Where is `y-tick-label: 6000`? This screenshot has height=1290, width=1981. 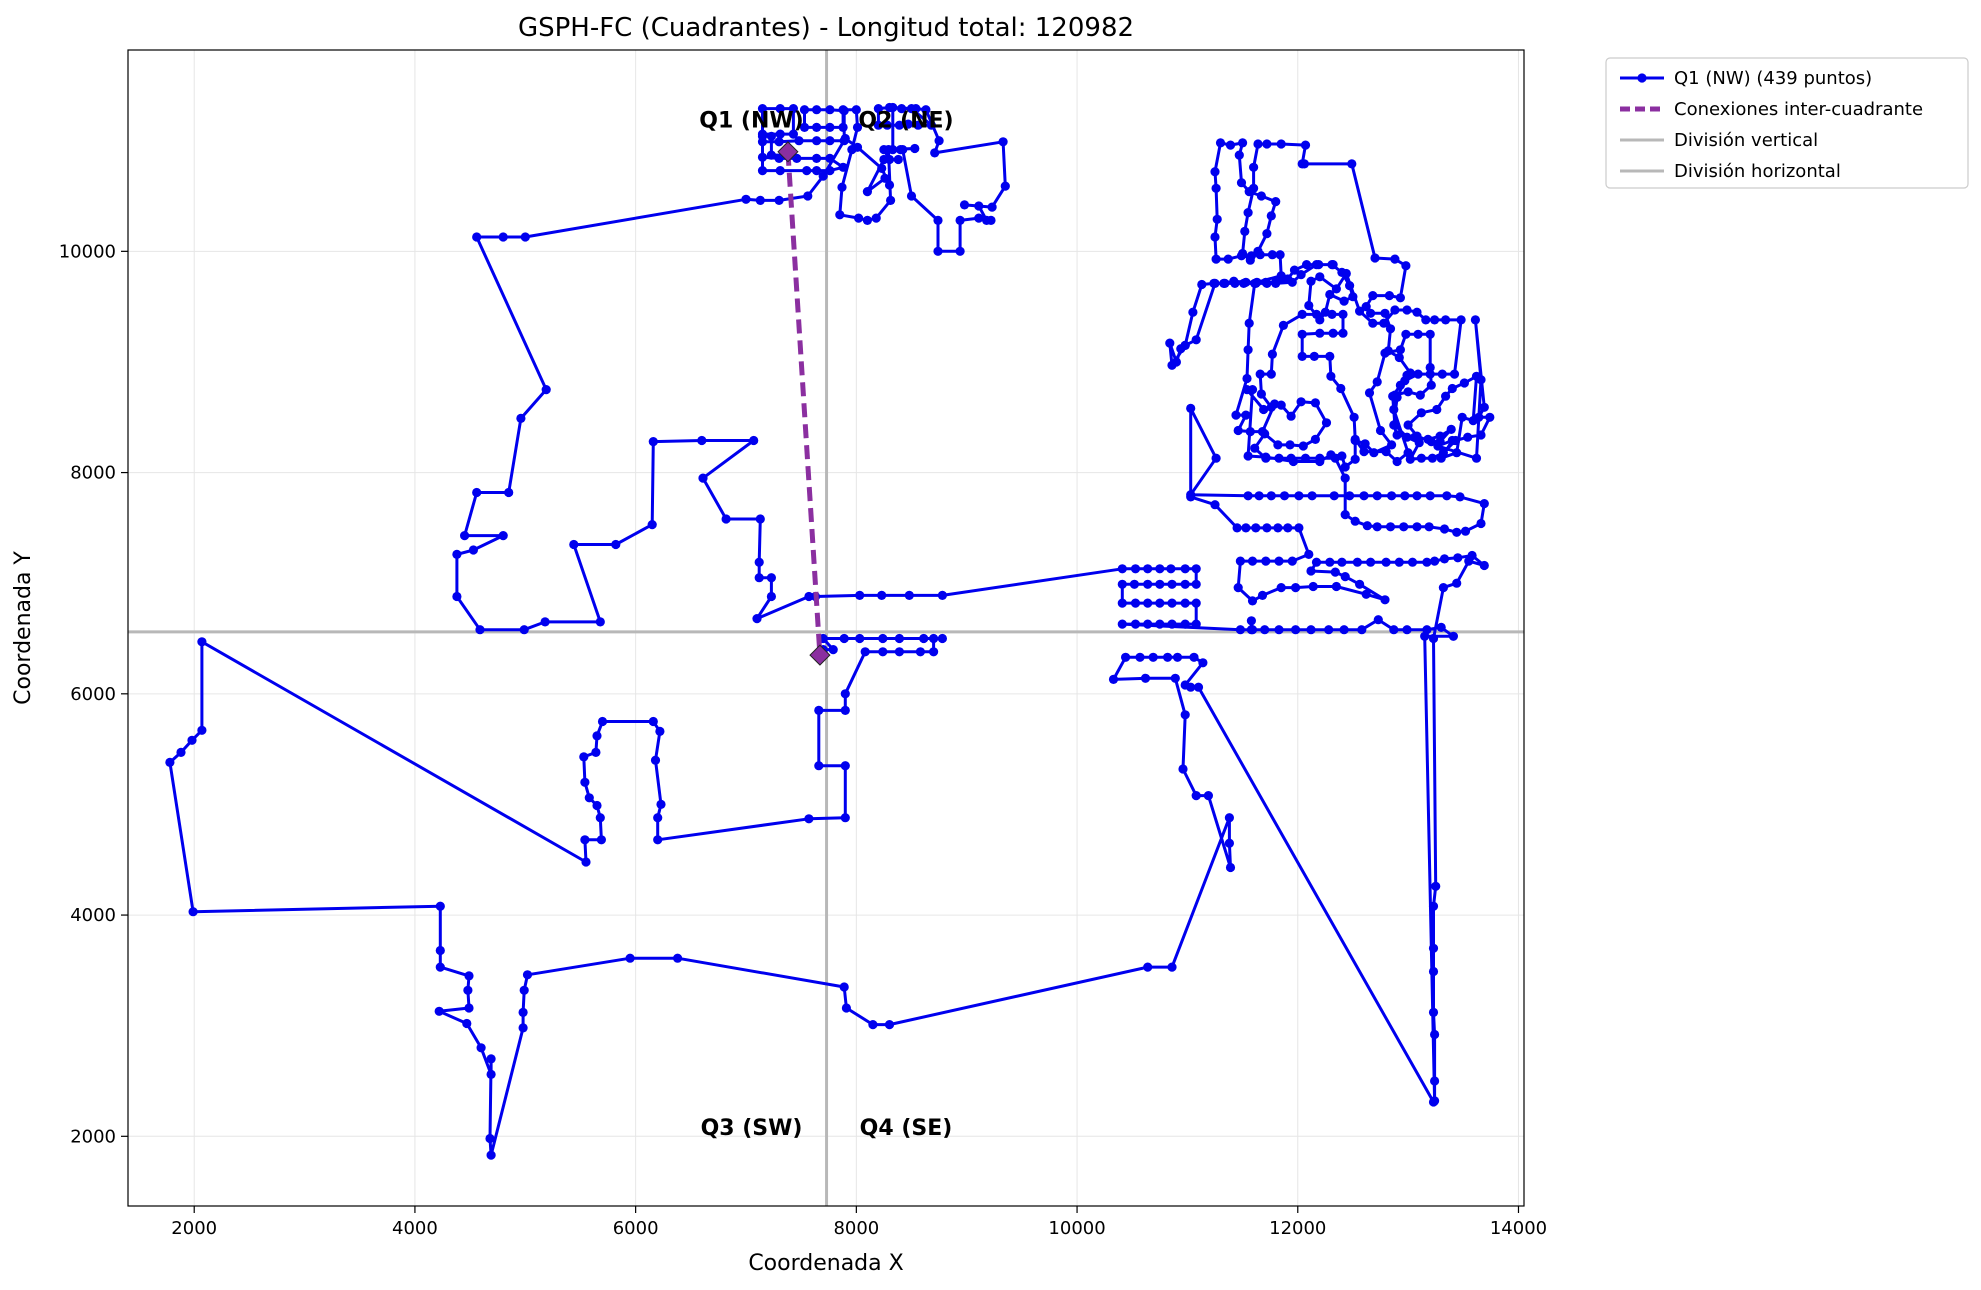 y-tick-label: 6000 is located at coordinates (93, 694).